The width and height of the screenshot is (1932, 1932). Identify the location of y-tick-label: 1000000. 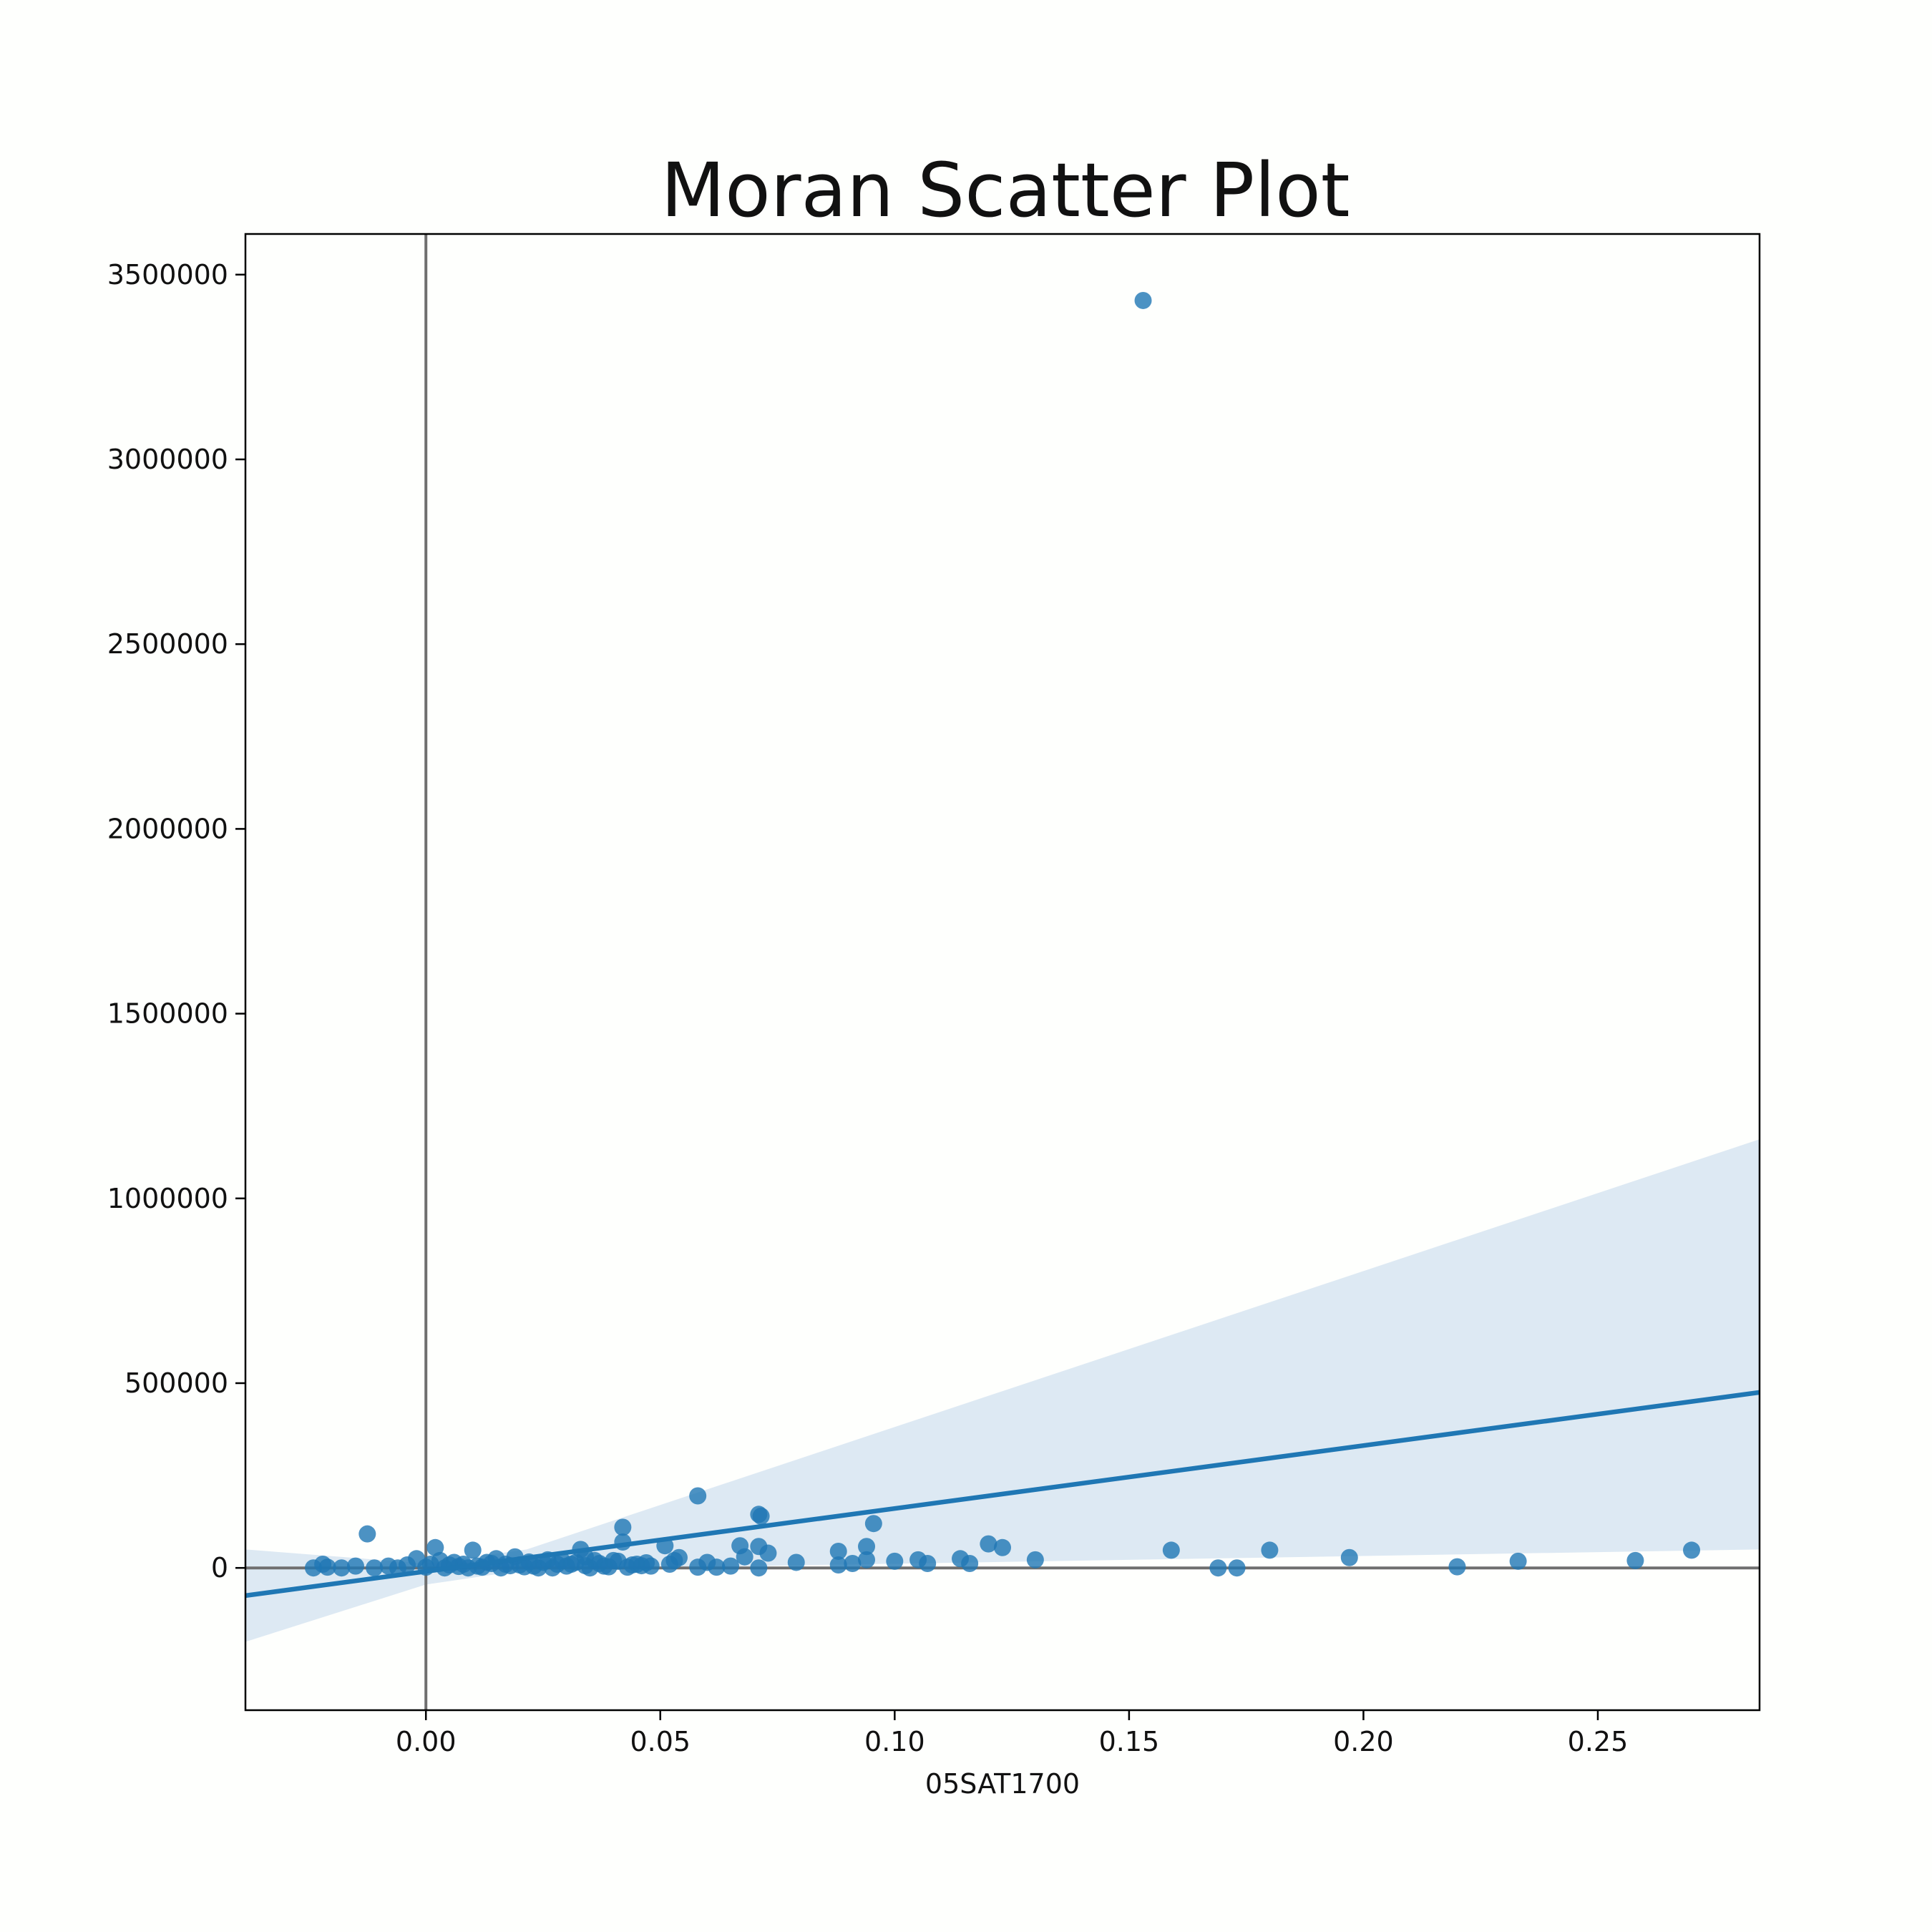
(167, 1198).